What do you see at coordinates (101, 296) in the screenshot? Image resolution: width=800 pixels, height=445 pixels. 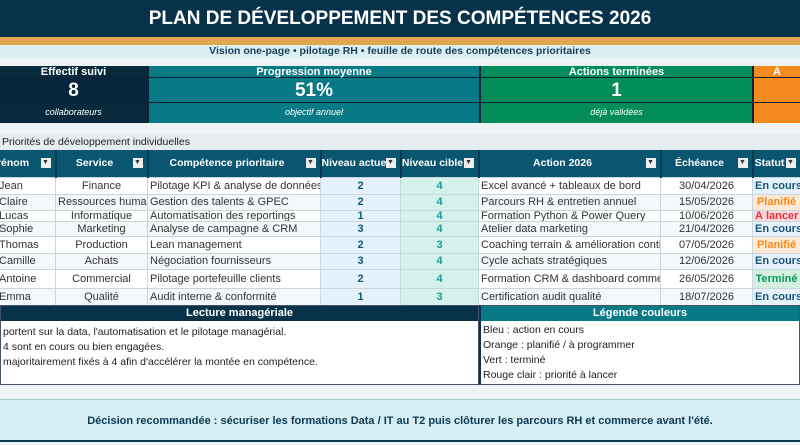 I see `cell-service: Qualité` at bounding box center [101, 296].